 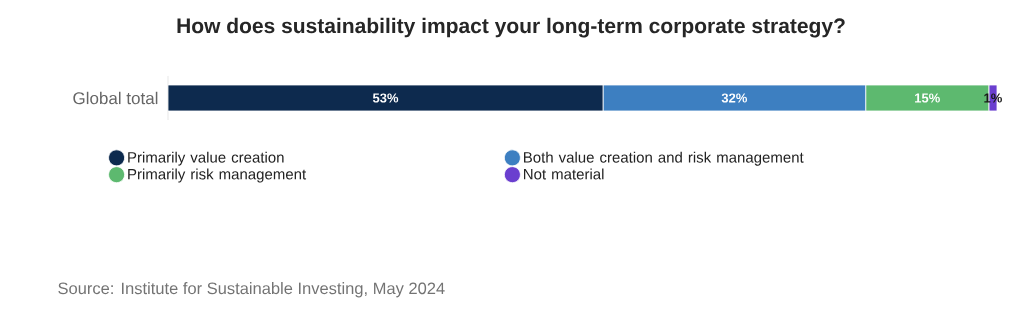 What do you see at coordinates (385, 98) in the screenshot?
I see `data-label: 53%` at bounding box center [385, 98].